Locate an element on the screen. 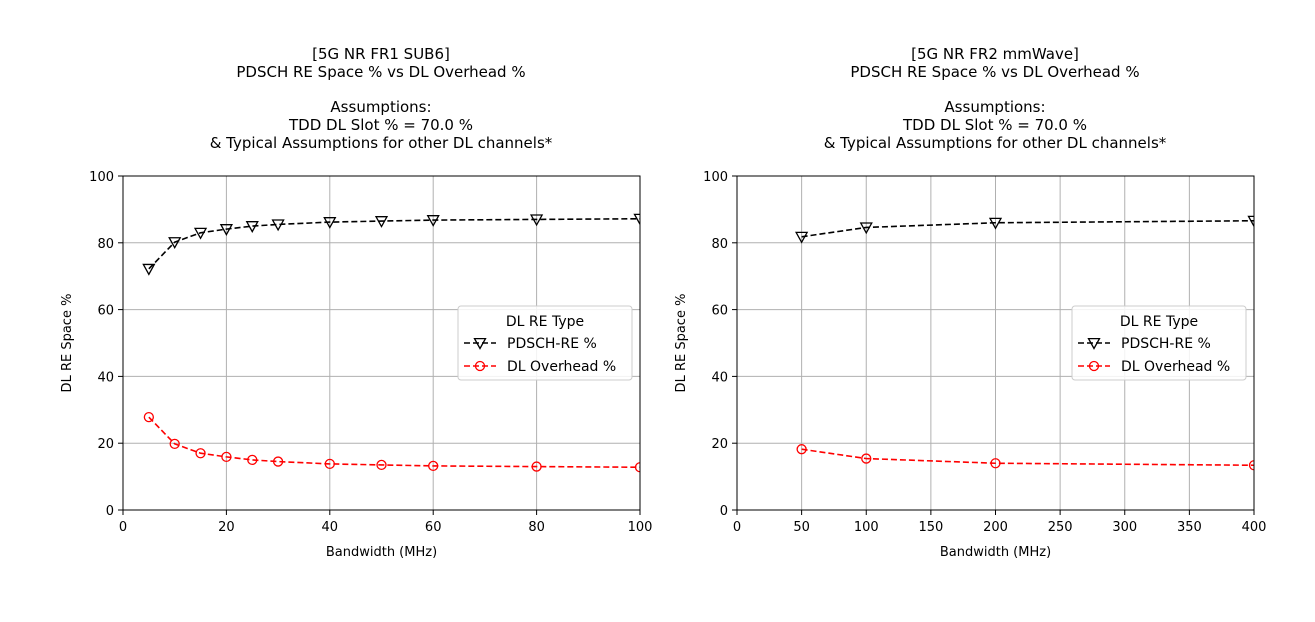  chart-title-line: [5G NR FR2 mmWave] is located at coordinates (995, 54).